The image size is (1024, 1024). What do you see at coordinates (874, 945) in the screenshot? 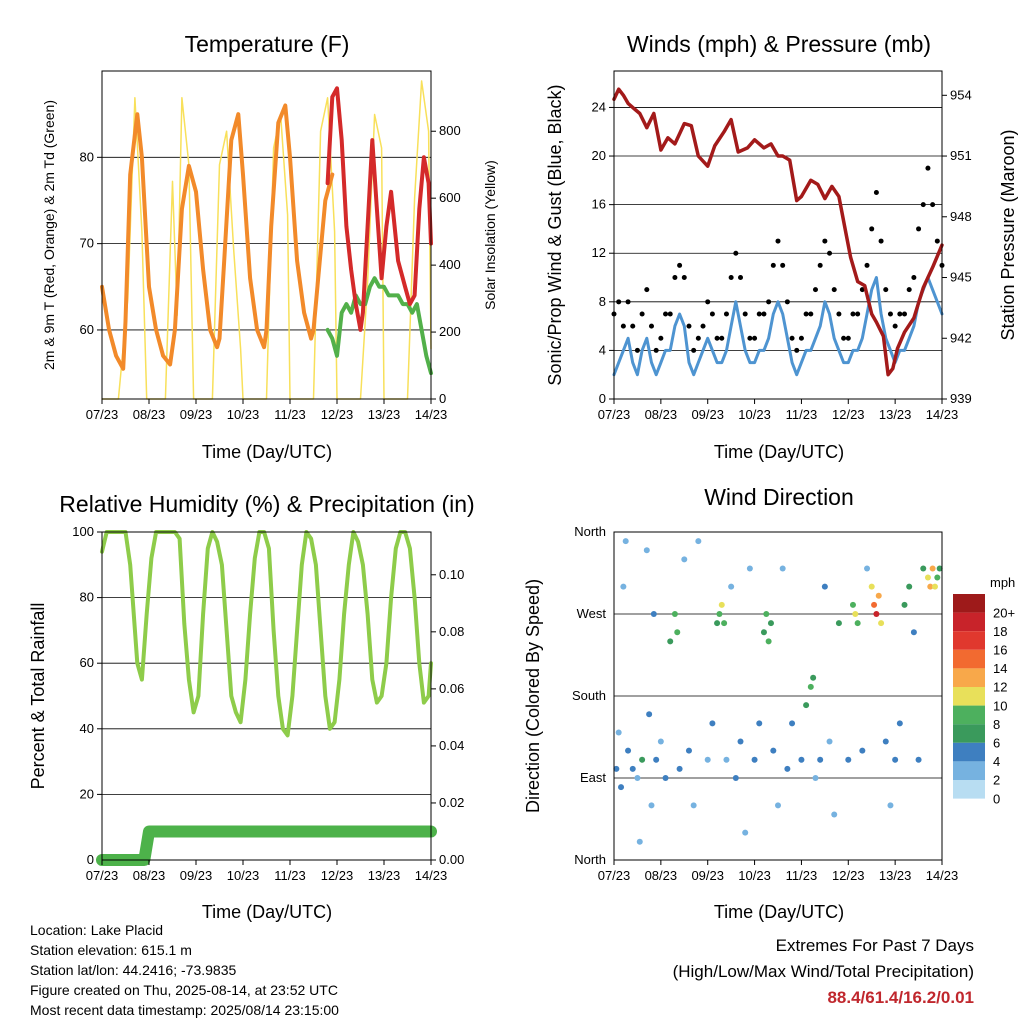
I see `extremes-heading: Extremes For Past 7 Days` at bounding box center [874, 945].